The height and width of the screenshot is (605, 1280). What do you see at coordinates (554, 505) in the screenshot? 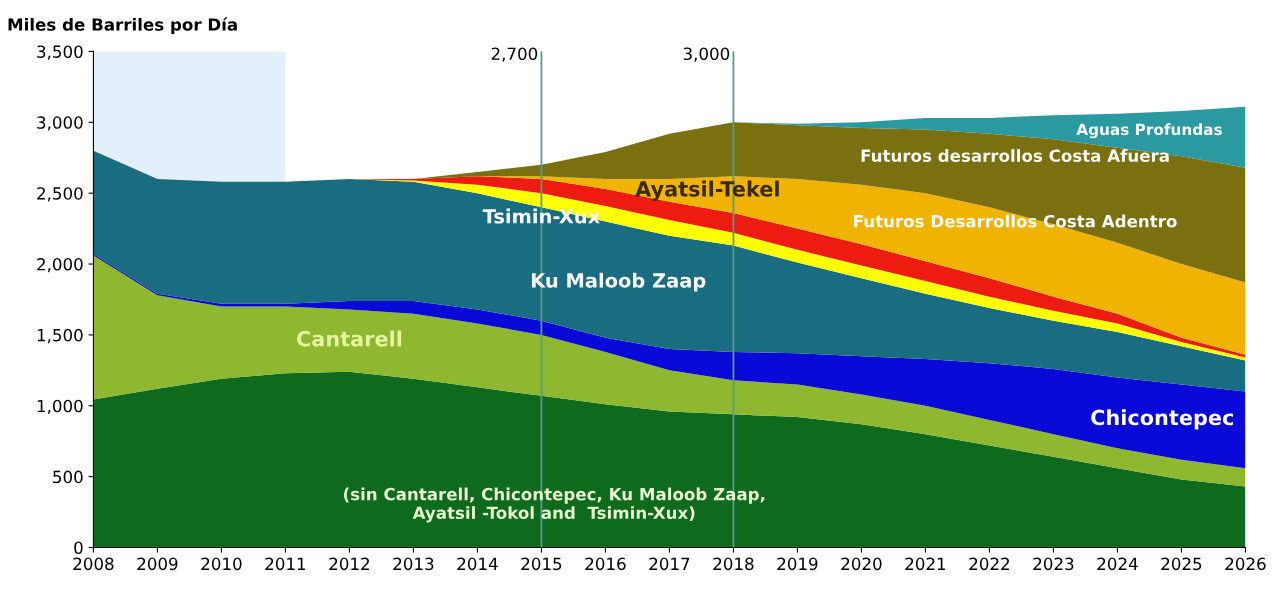
I see `series-label: (sin Cantarell, Chicontepec, Ku Maloob Zaap, Ayatsil -Tokol and Tsimin-Xux)` at bounding box center [554, 505].